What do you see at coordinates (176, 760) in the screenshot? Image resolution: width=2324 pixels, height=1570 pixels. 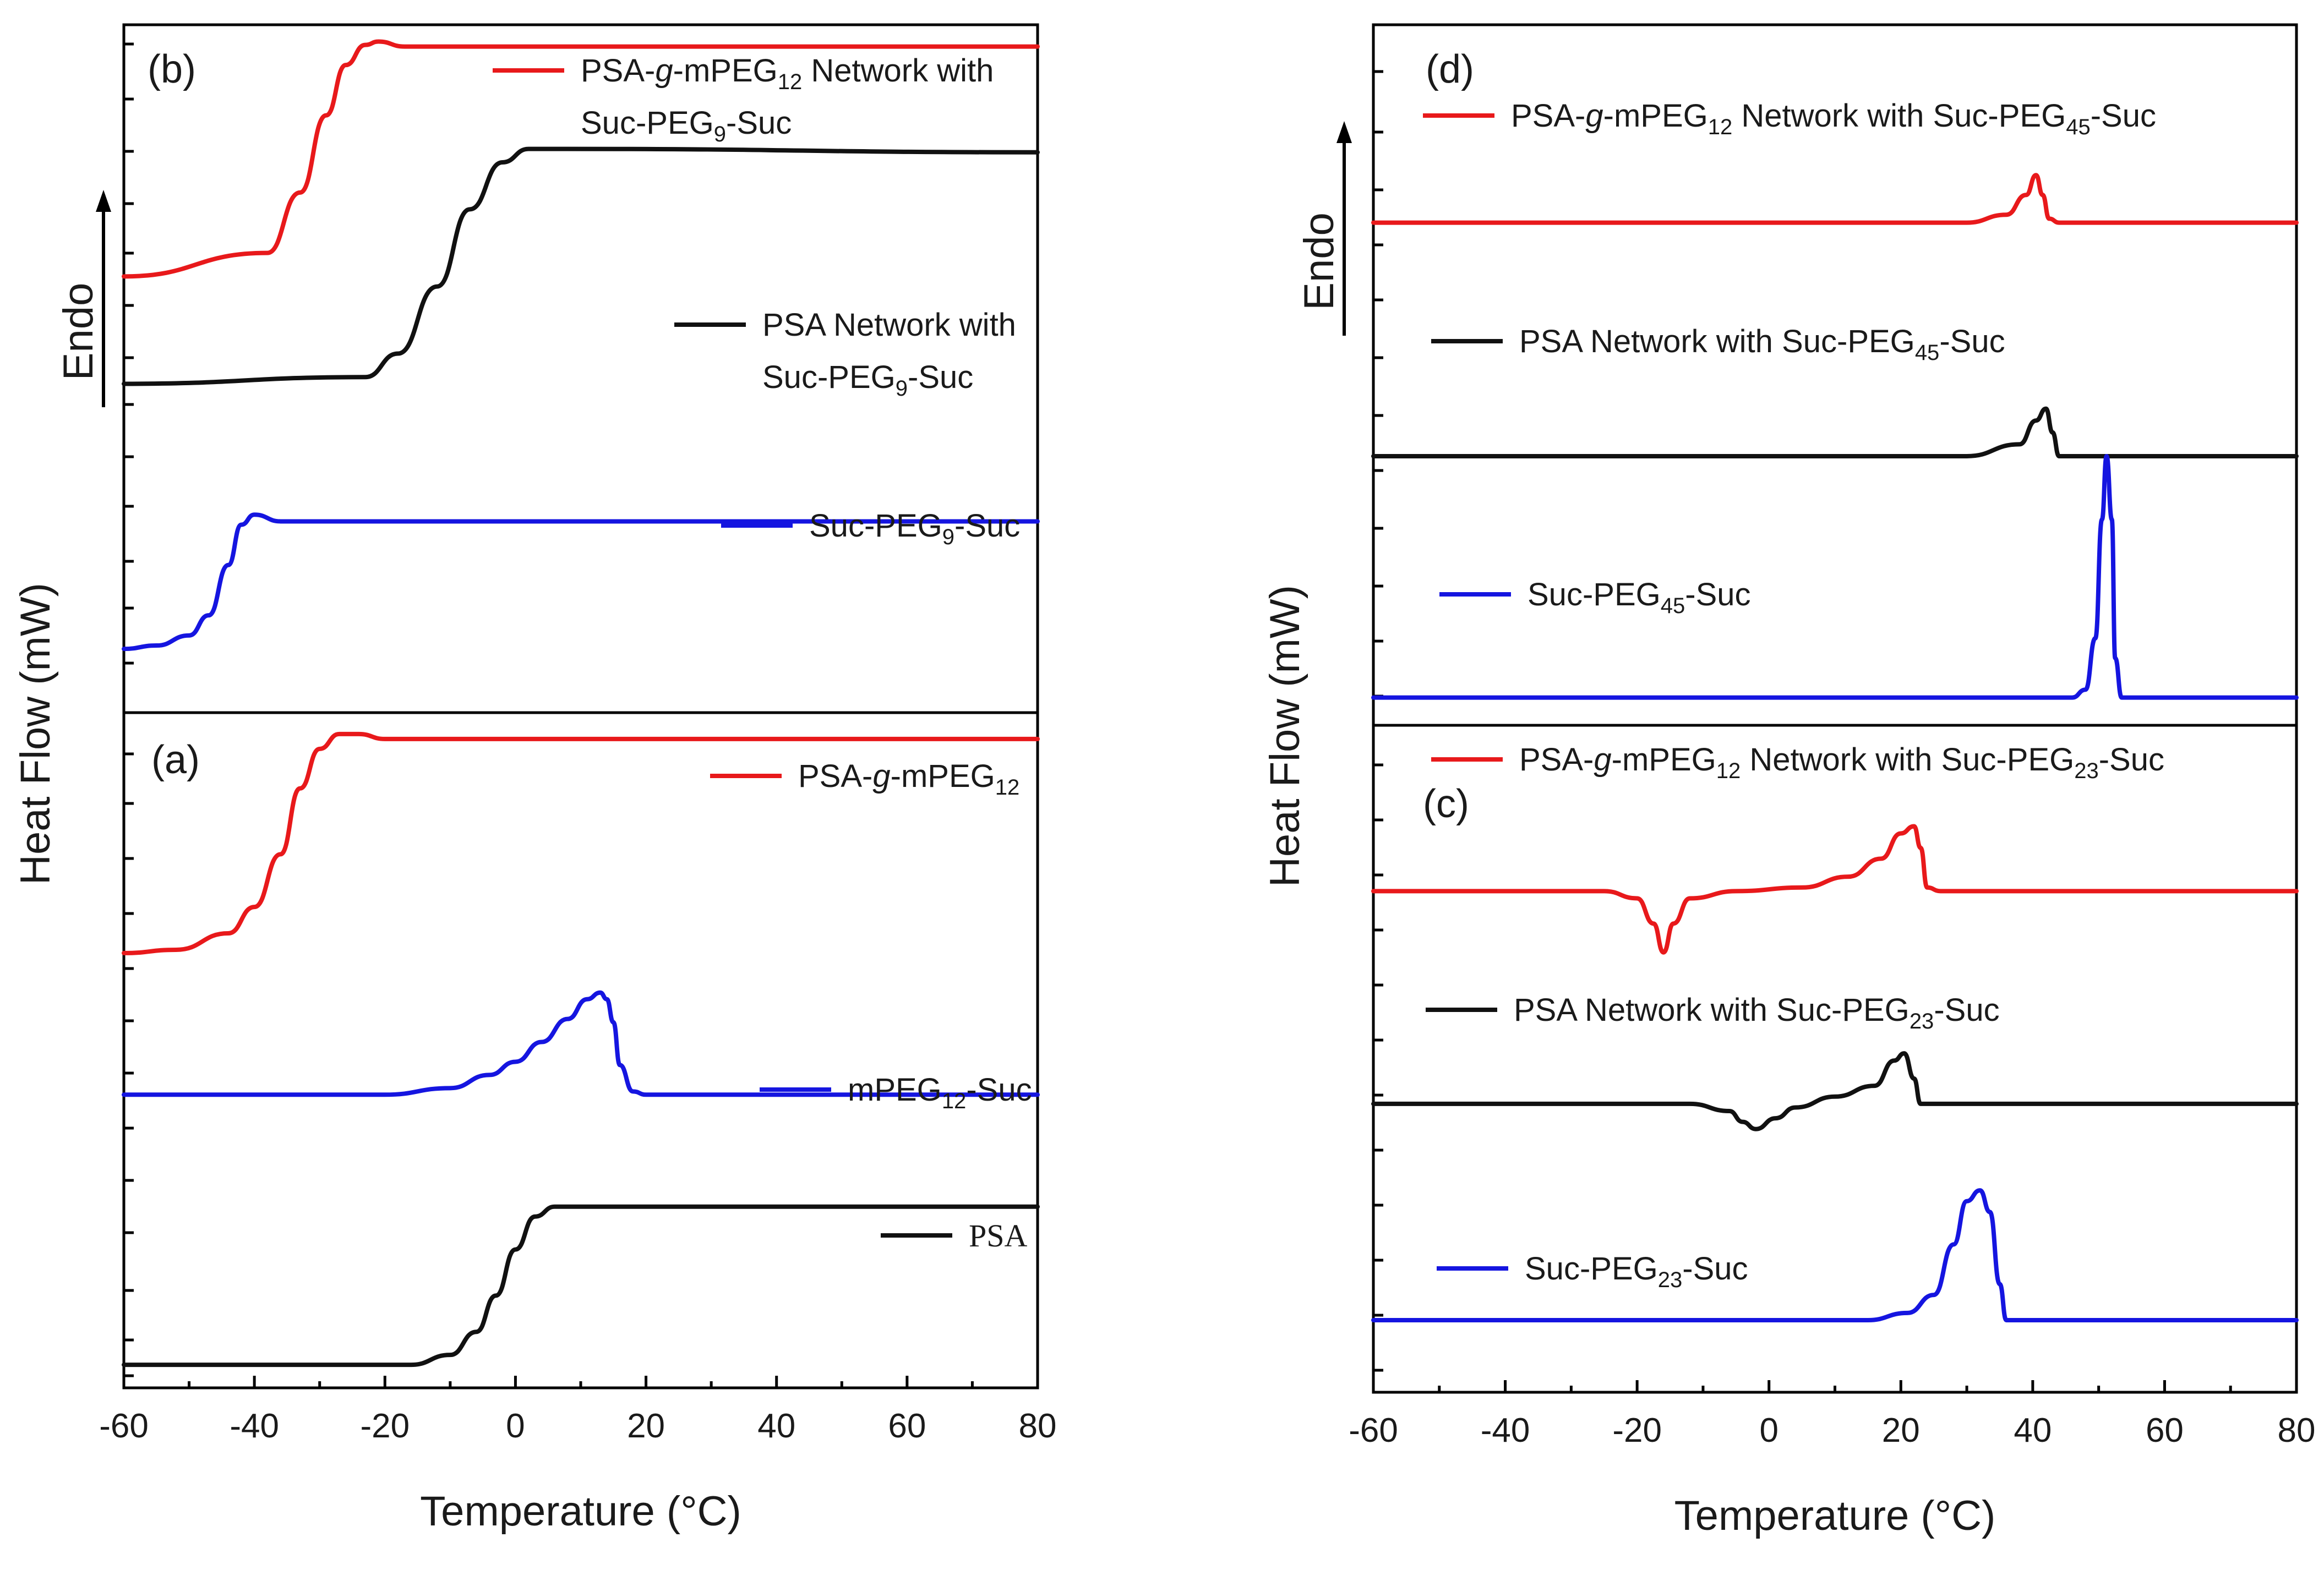 I see `panel-label: (a)` at bounding box center [176, 760].